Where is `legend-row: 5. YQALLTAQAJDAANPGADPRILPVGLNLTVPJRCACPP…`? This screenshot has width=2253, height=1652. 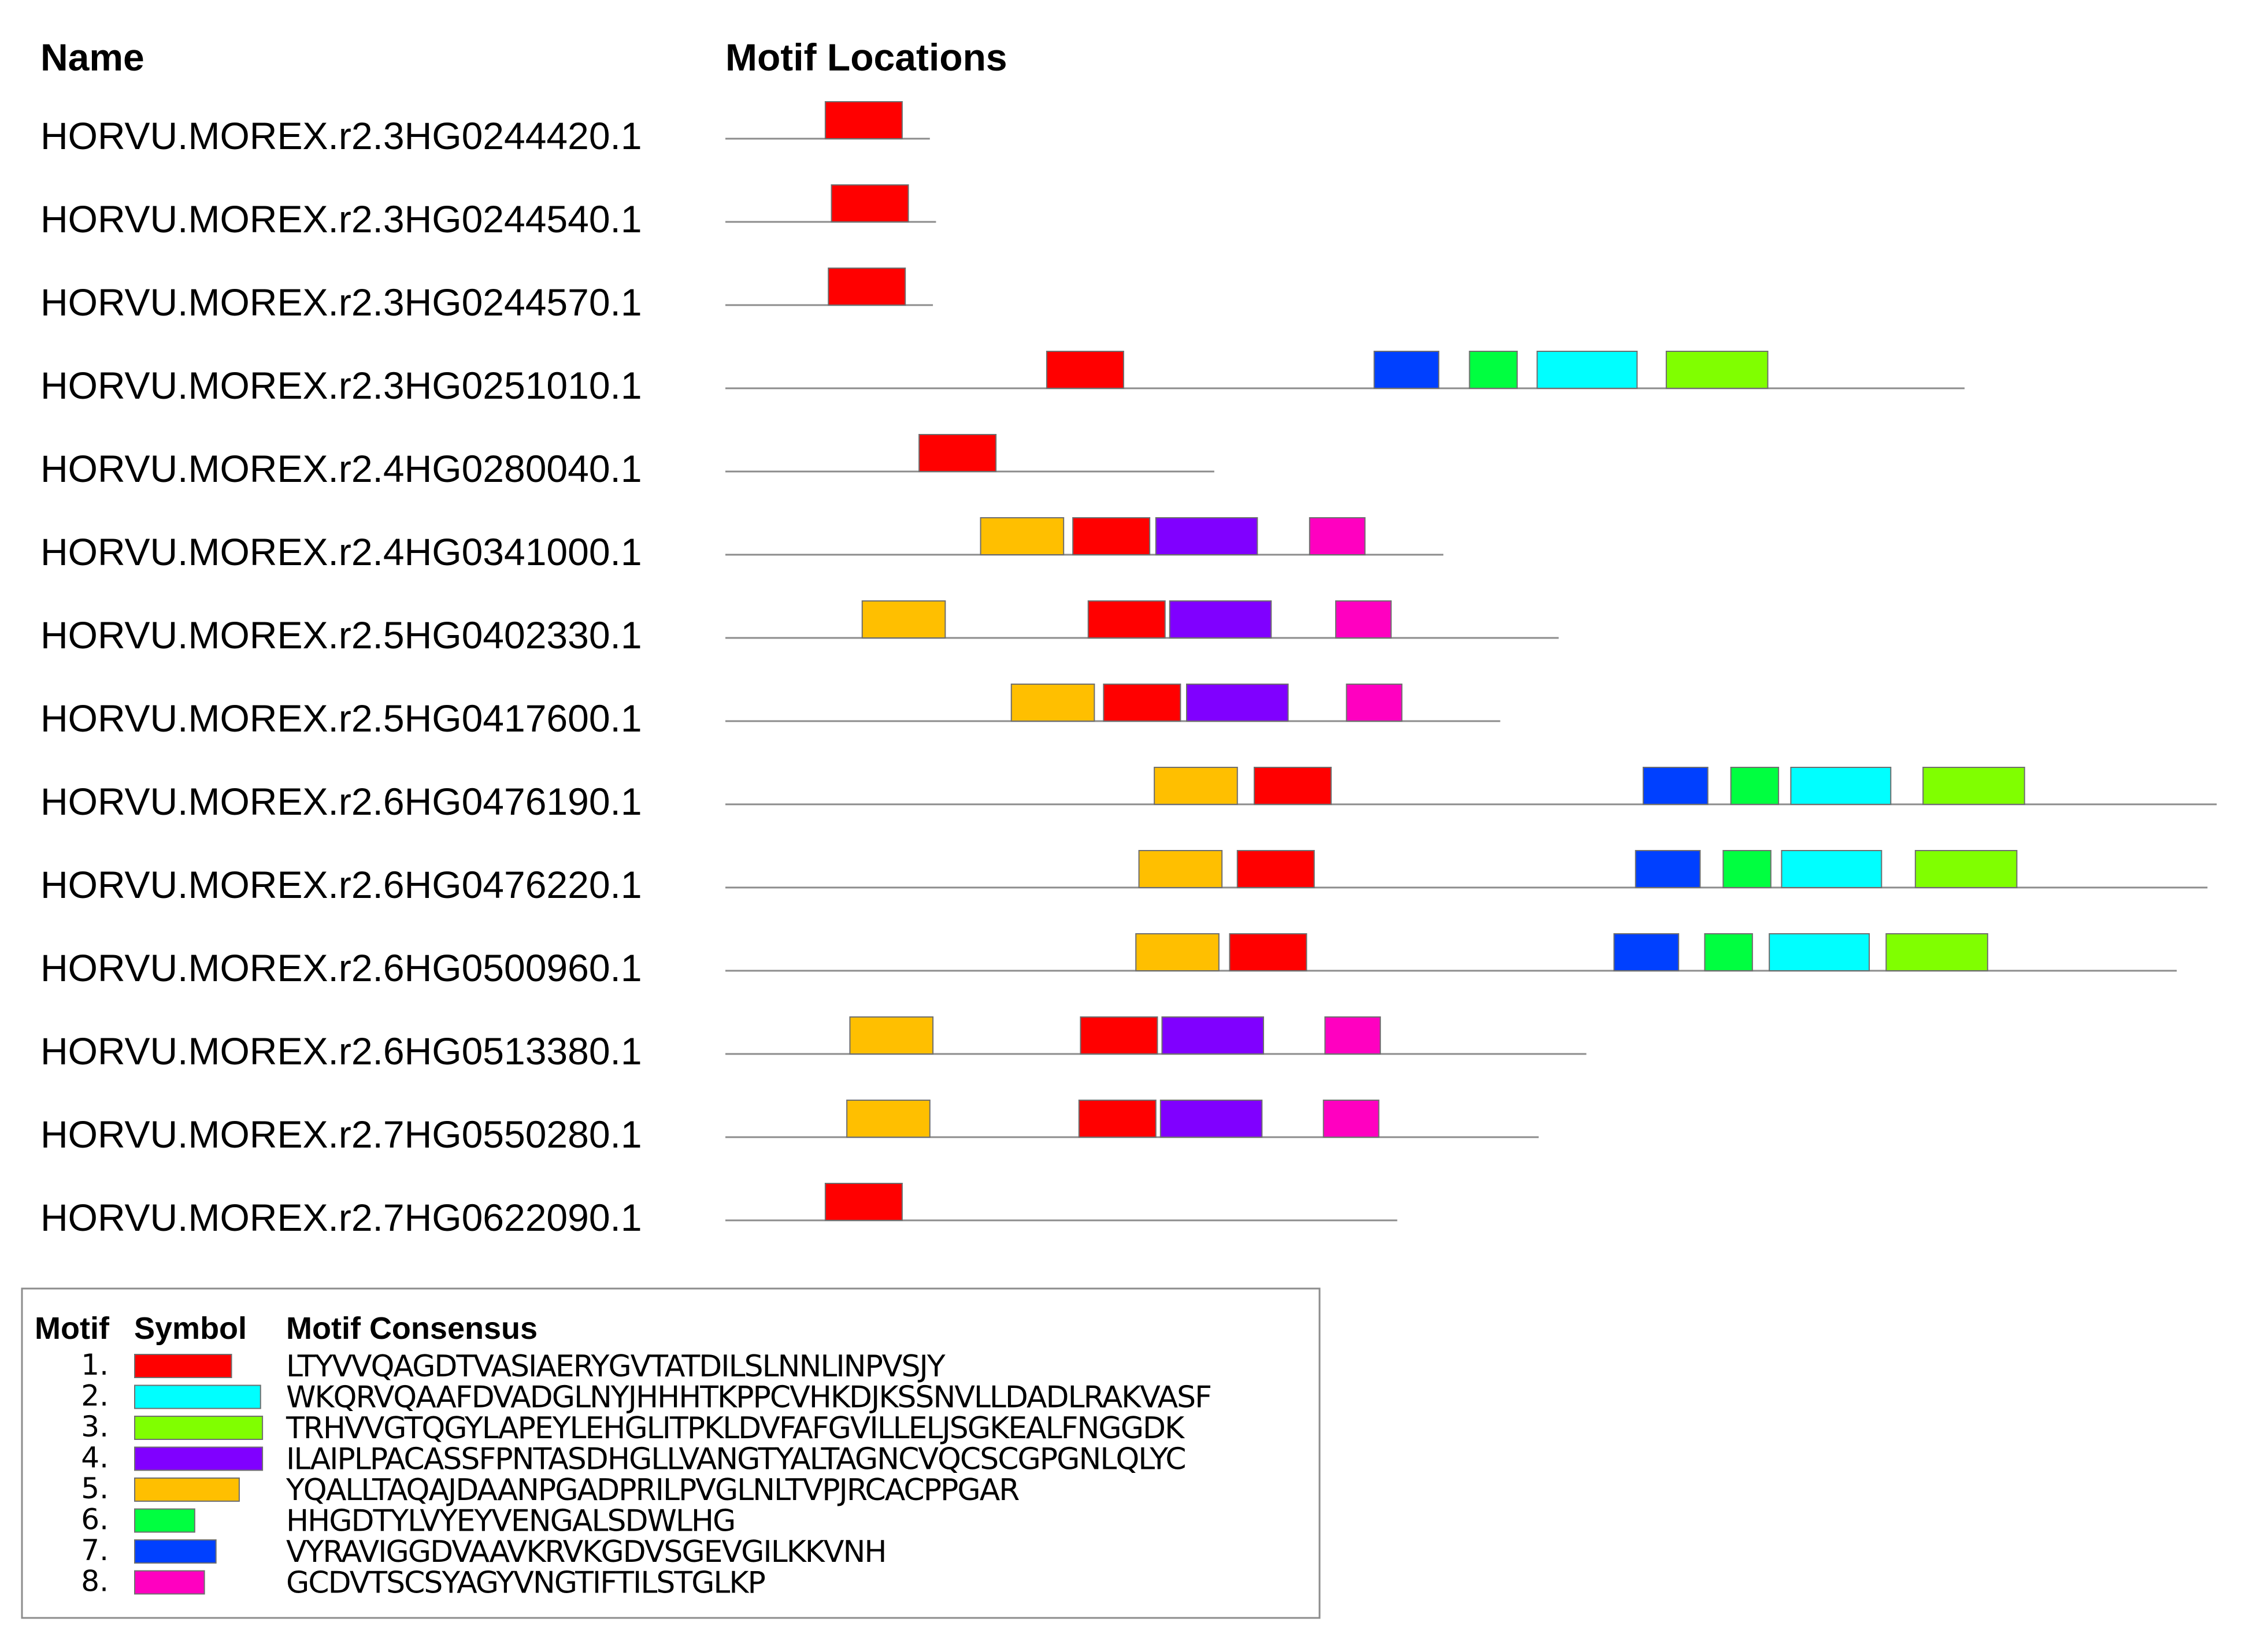 legend-row: 5. YQALLTAQAJDAANPGADPRILPVGLNLTVPJRCACPP… is located at coordinates (550, 1490).